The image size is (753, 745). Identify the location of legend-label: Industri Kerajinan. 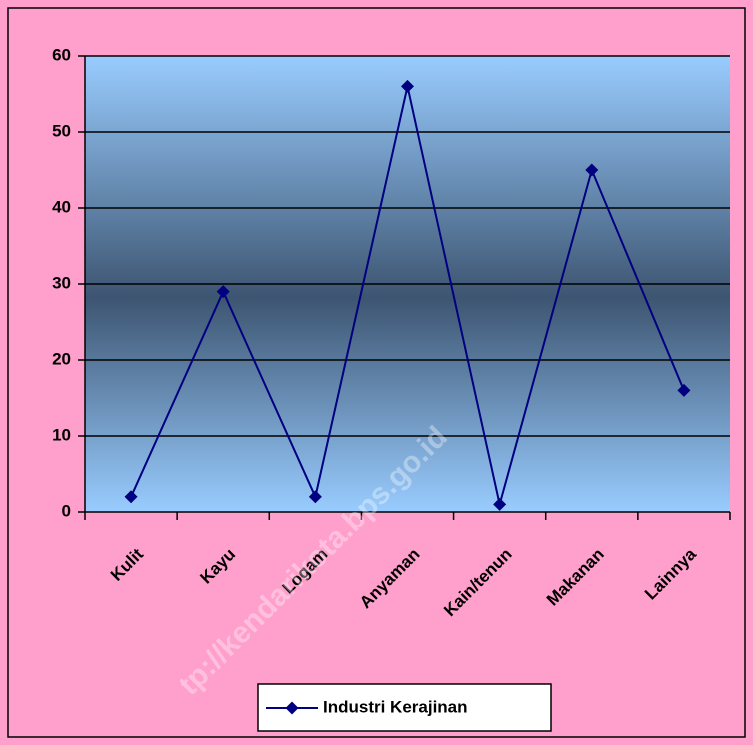
(395, 706).